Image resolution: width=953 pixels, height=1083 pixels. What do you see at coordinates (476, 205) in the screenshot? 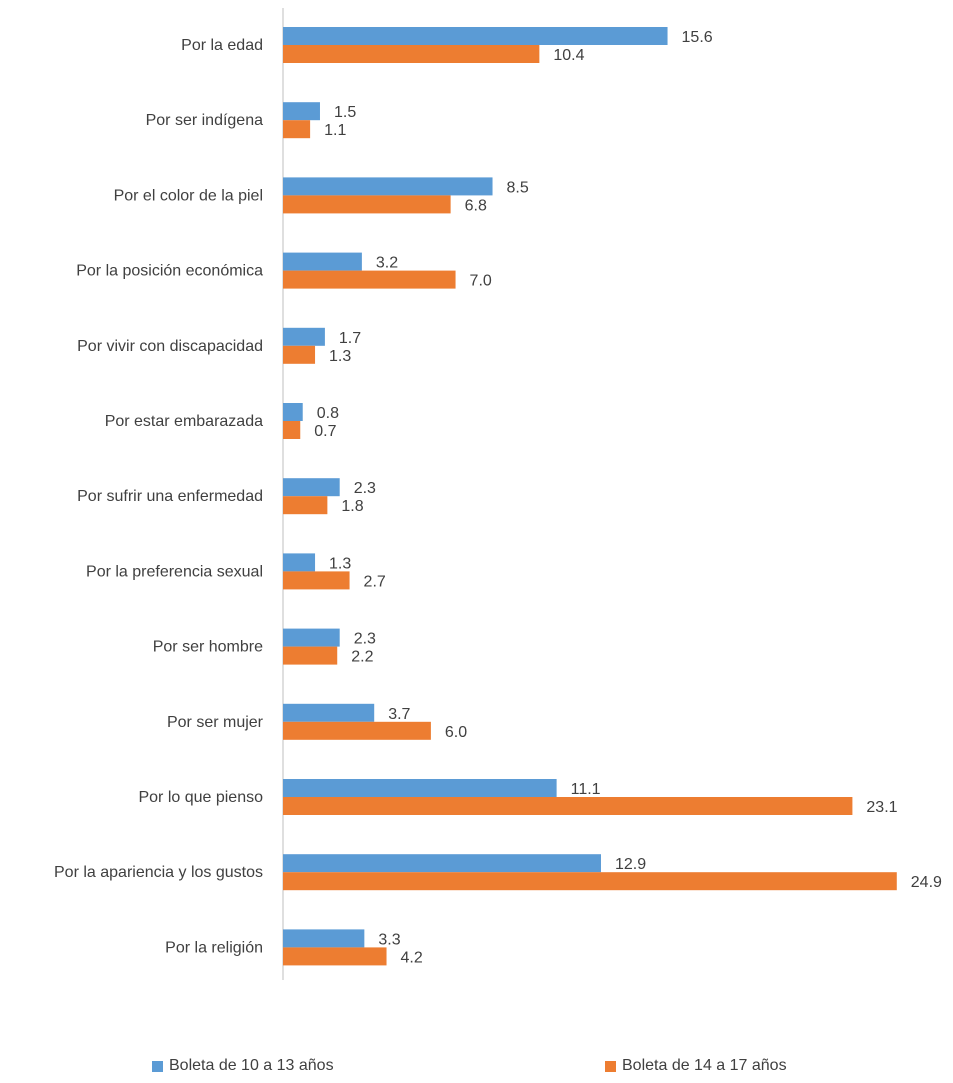
I see `data-label-series-2: 6.8` at bounding box center [476, 205].